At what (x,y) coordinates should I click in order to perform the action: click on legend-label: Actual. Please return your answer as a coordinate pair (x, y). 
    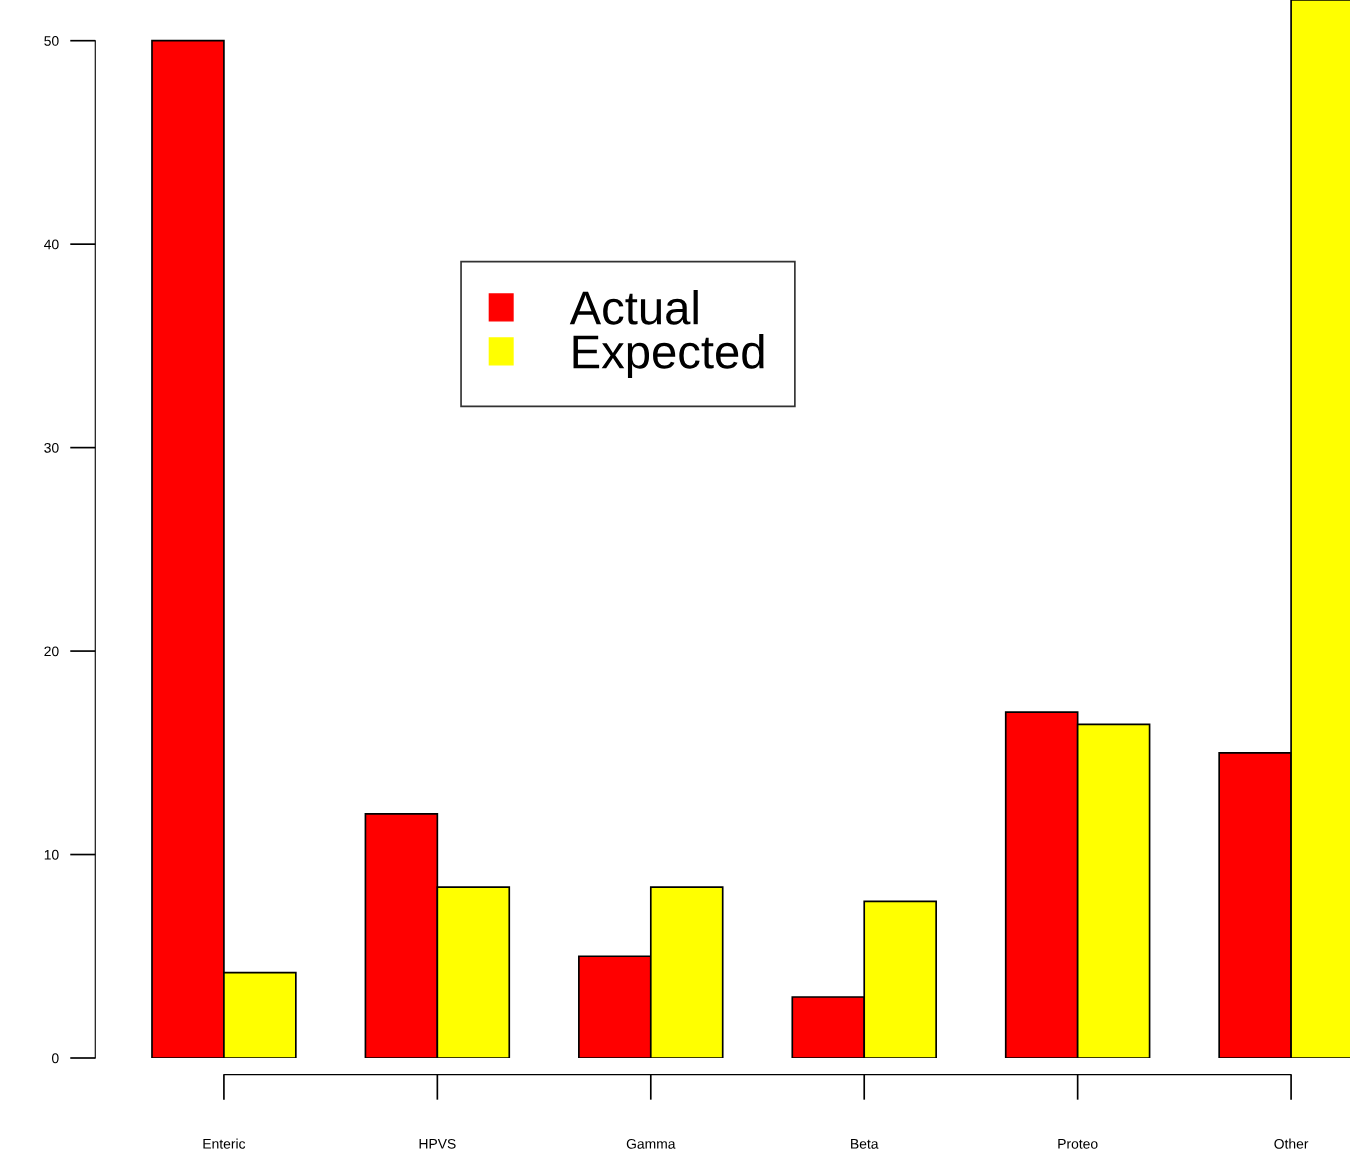
    Looking at the image, I should click on (633, 307).